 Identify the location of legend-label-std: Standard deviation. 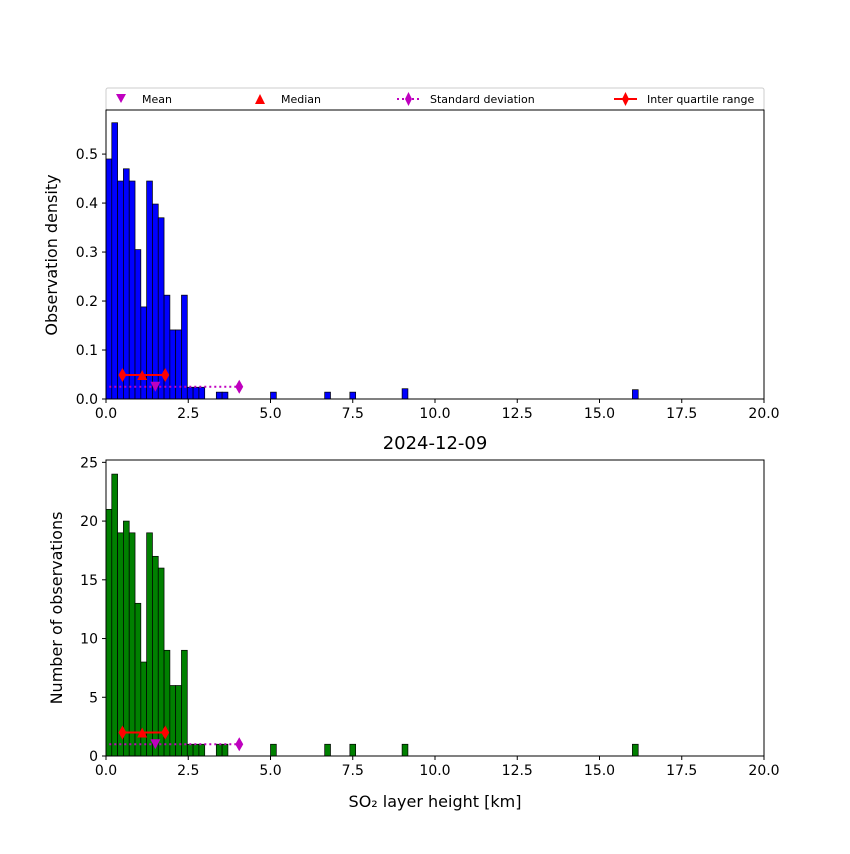
(482, 99).